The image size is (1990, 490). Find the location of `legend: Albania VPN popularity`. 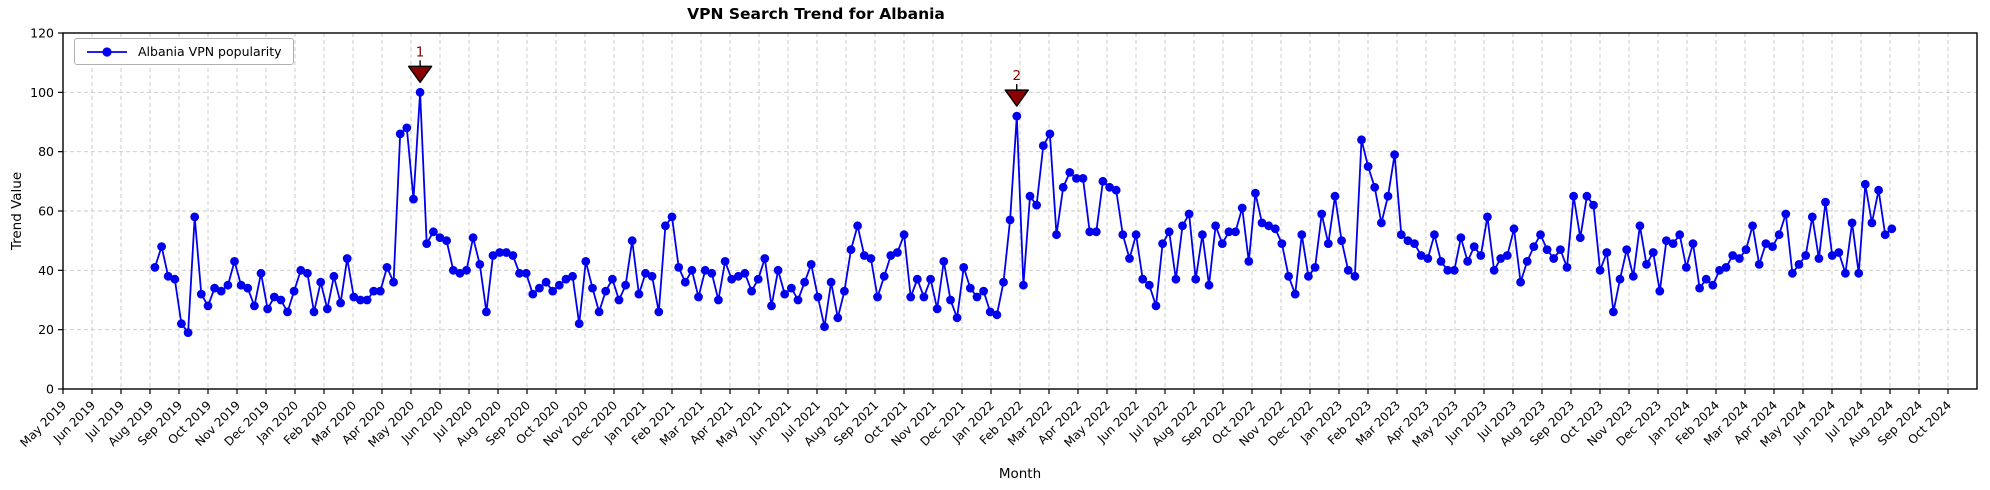

legend: Albania VPN popularity is located at coordinates (184, 51).